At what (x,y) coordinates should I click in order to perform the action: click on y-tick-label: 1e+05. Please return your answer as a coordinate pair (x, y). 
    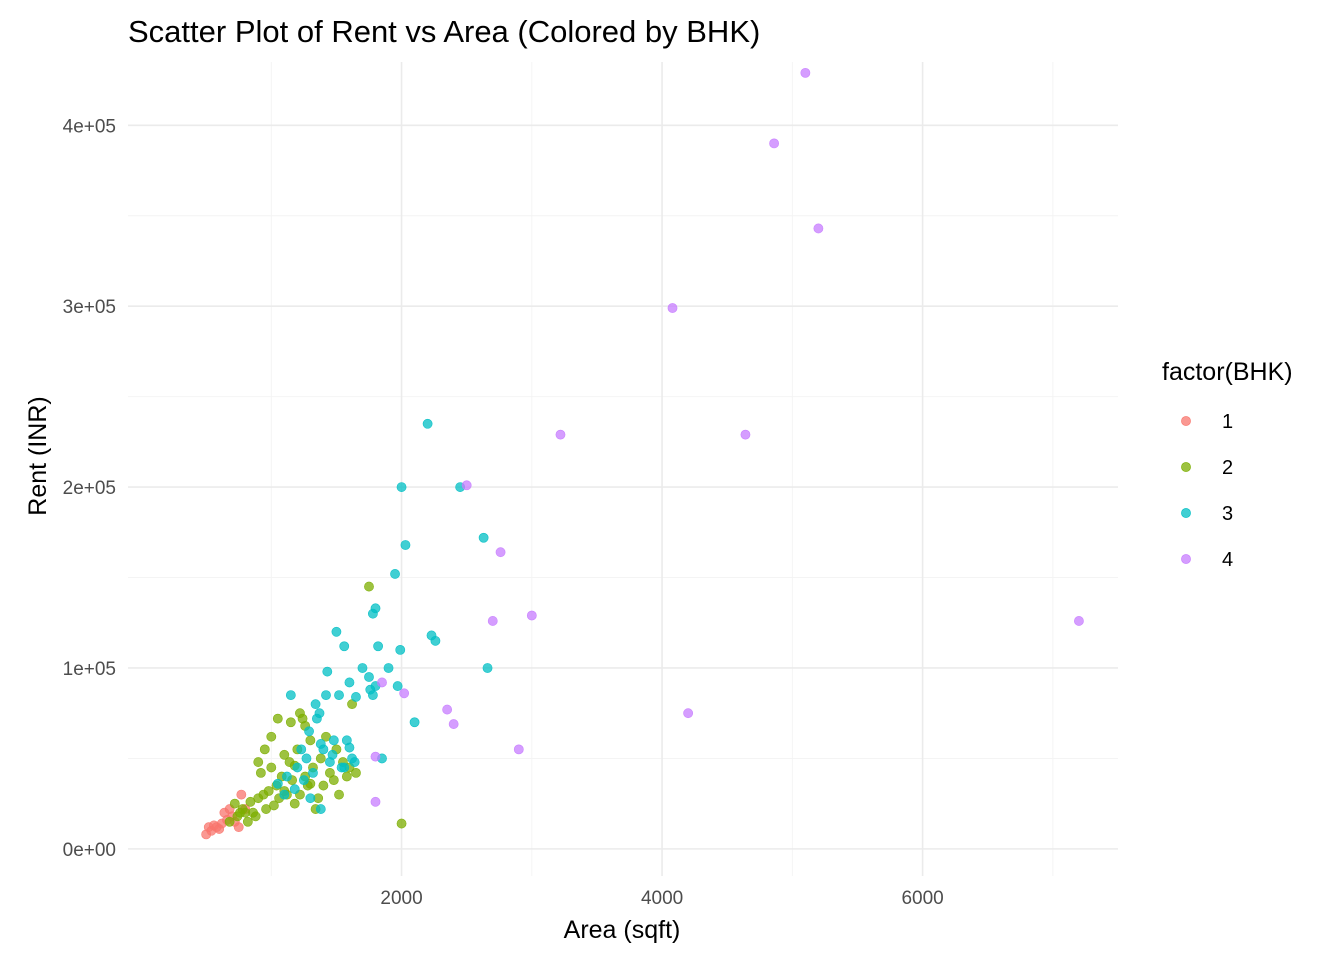
    Looking at the image, I should click on (89, 669).